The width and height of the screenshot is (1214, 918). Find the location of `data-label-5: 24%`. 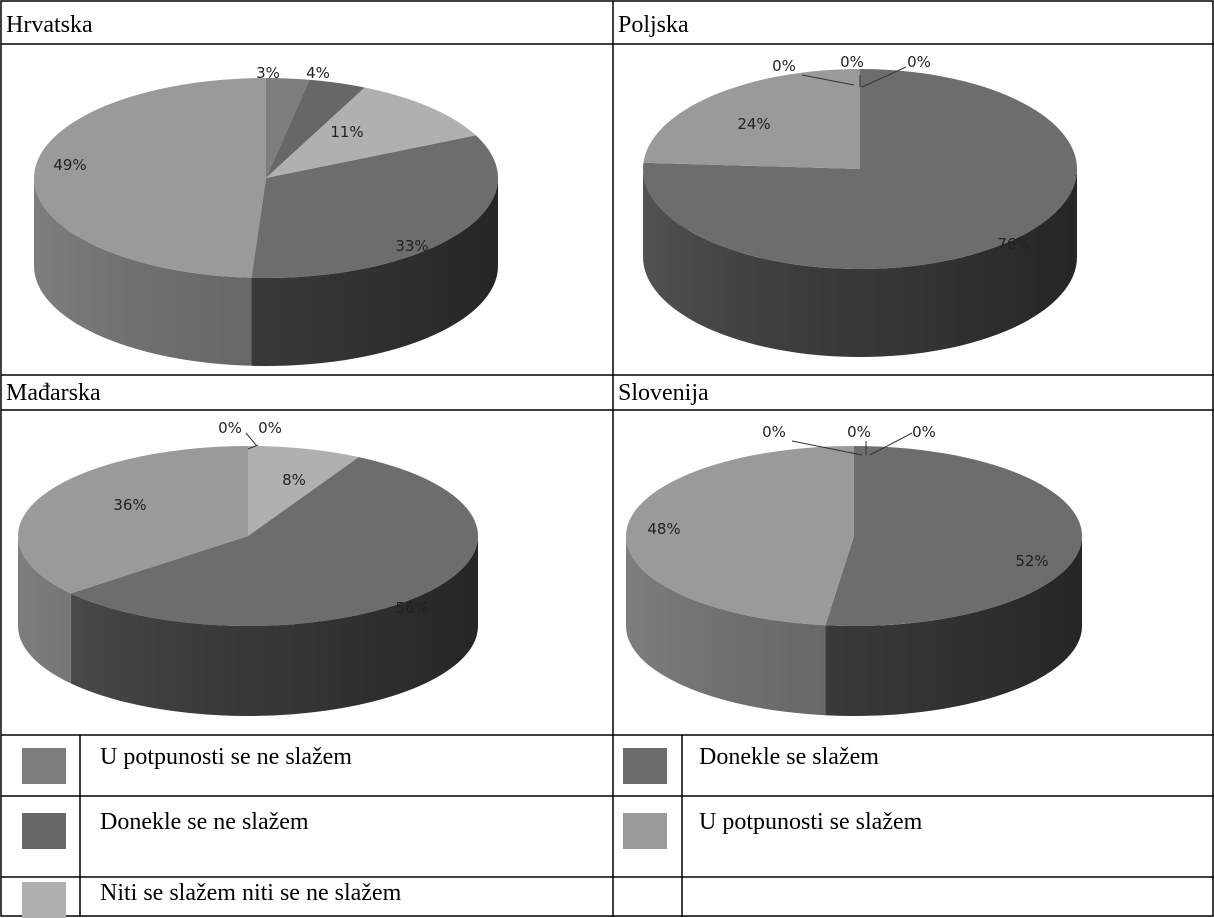

data-label-5: 24% is located at coordinates (753, 124).